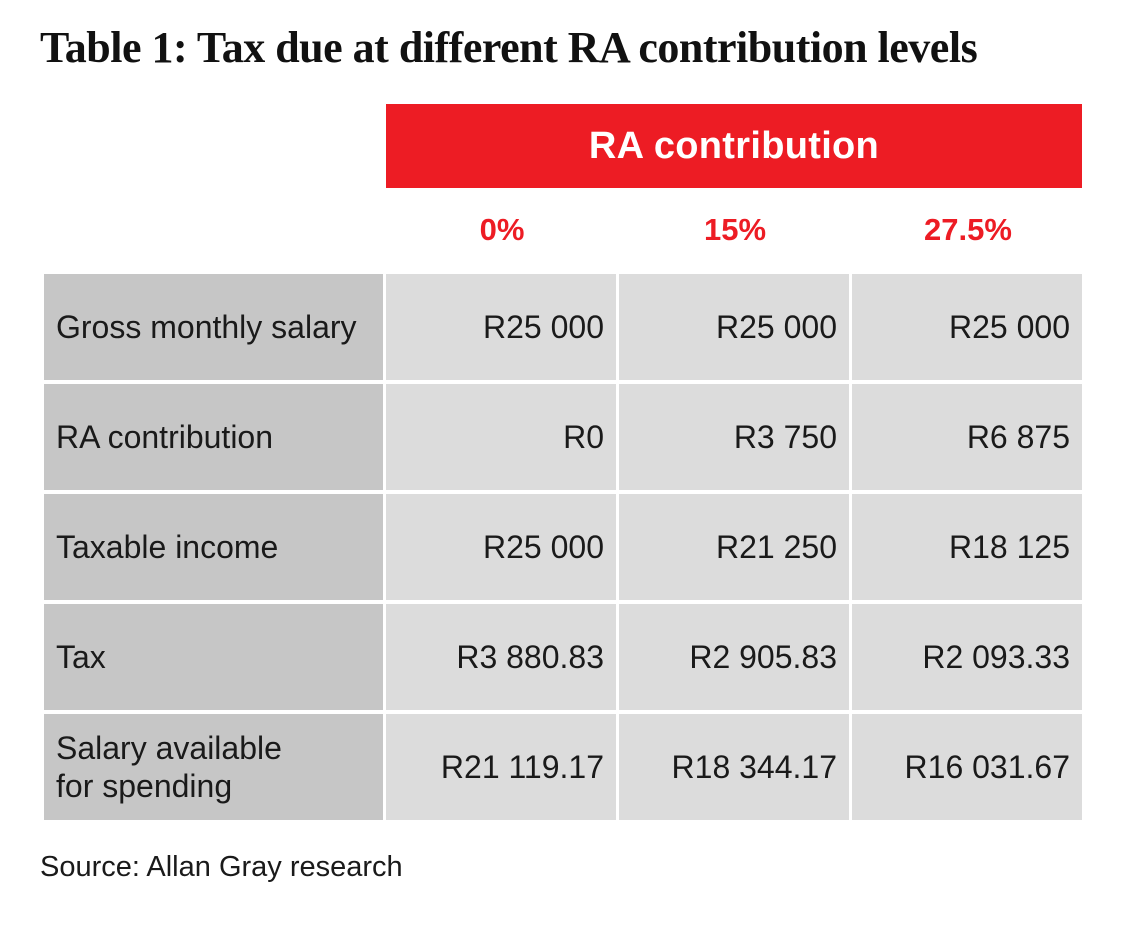 Image resolution: width=1148 pixels, height=936 pixels. I want to click on row-label-gross-salary: Gross monthly salary, so click(213, 327).